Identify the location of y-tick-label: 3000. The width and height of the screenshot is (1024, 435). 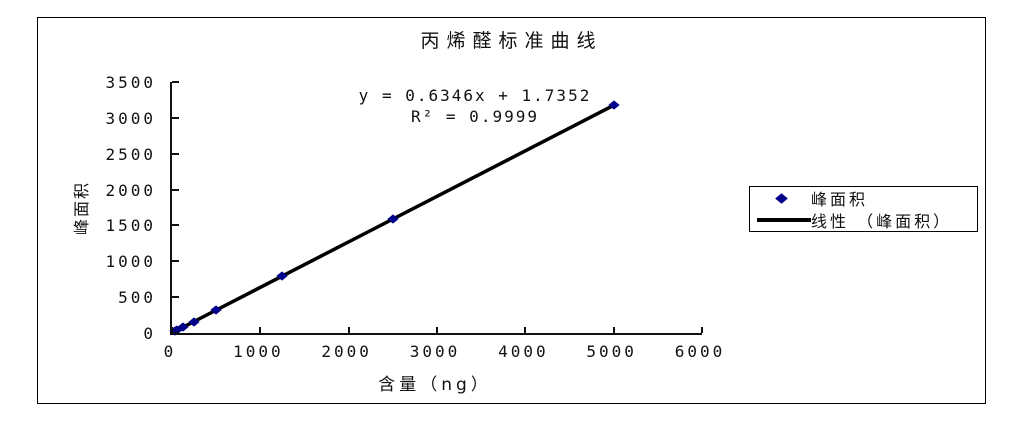
(130, 118).